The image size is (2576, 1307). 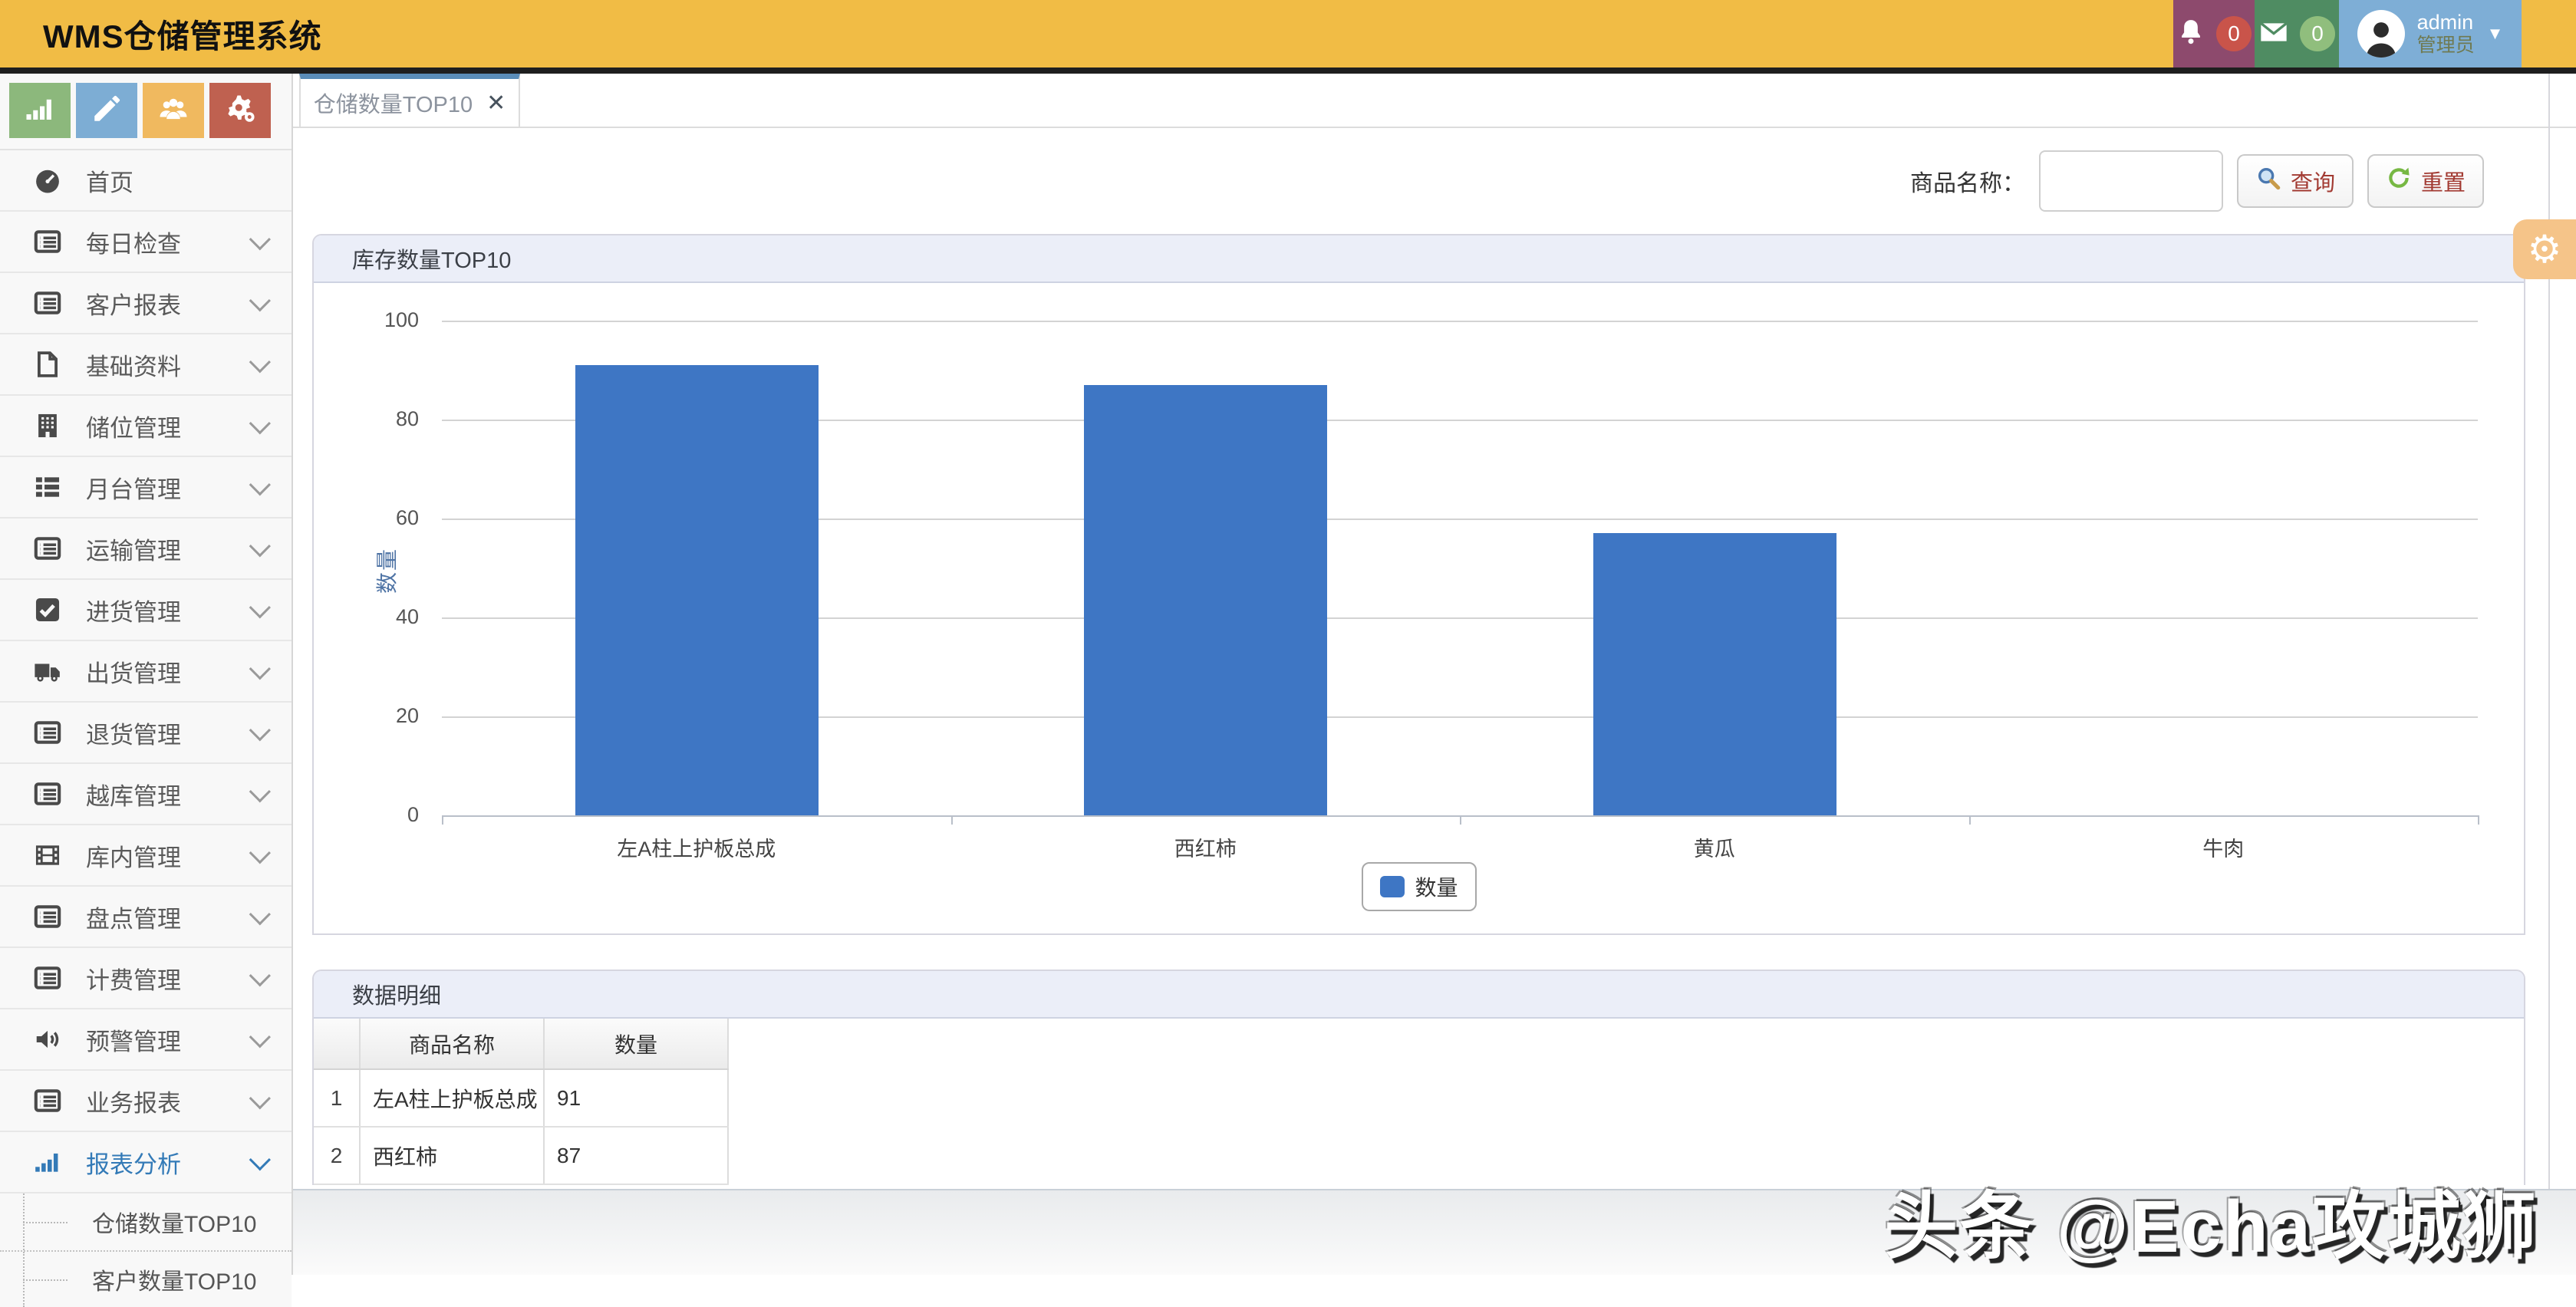 I want to click on sidebar-item-6: 运输管理, so click(x=146, y=549).